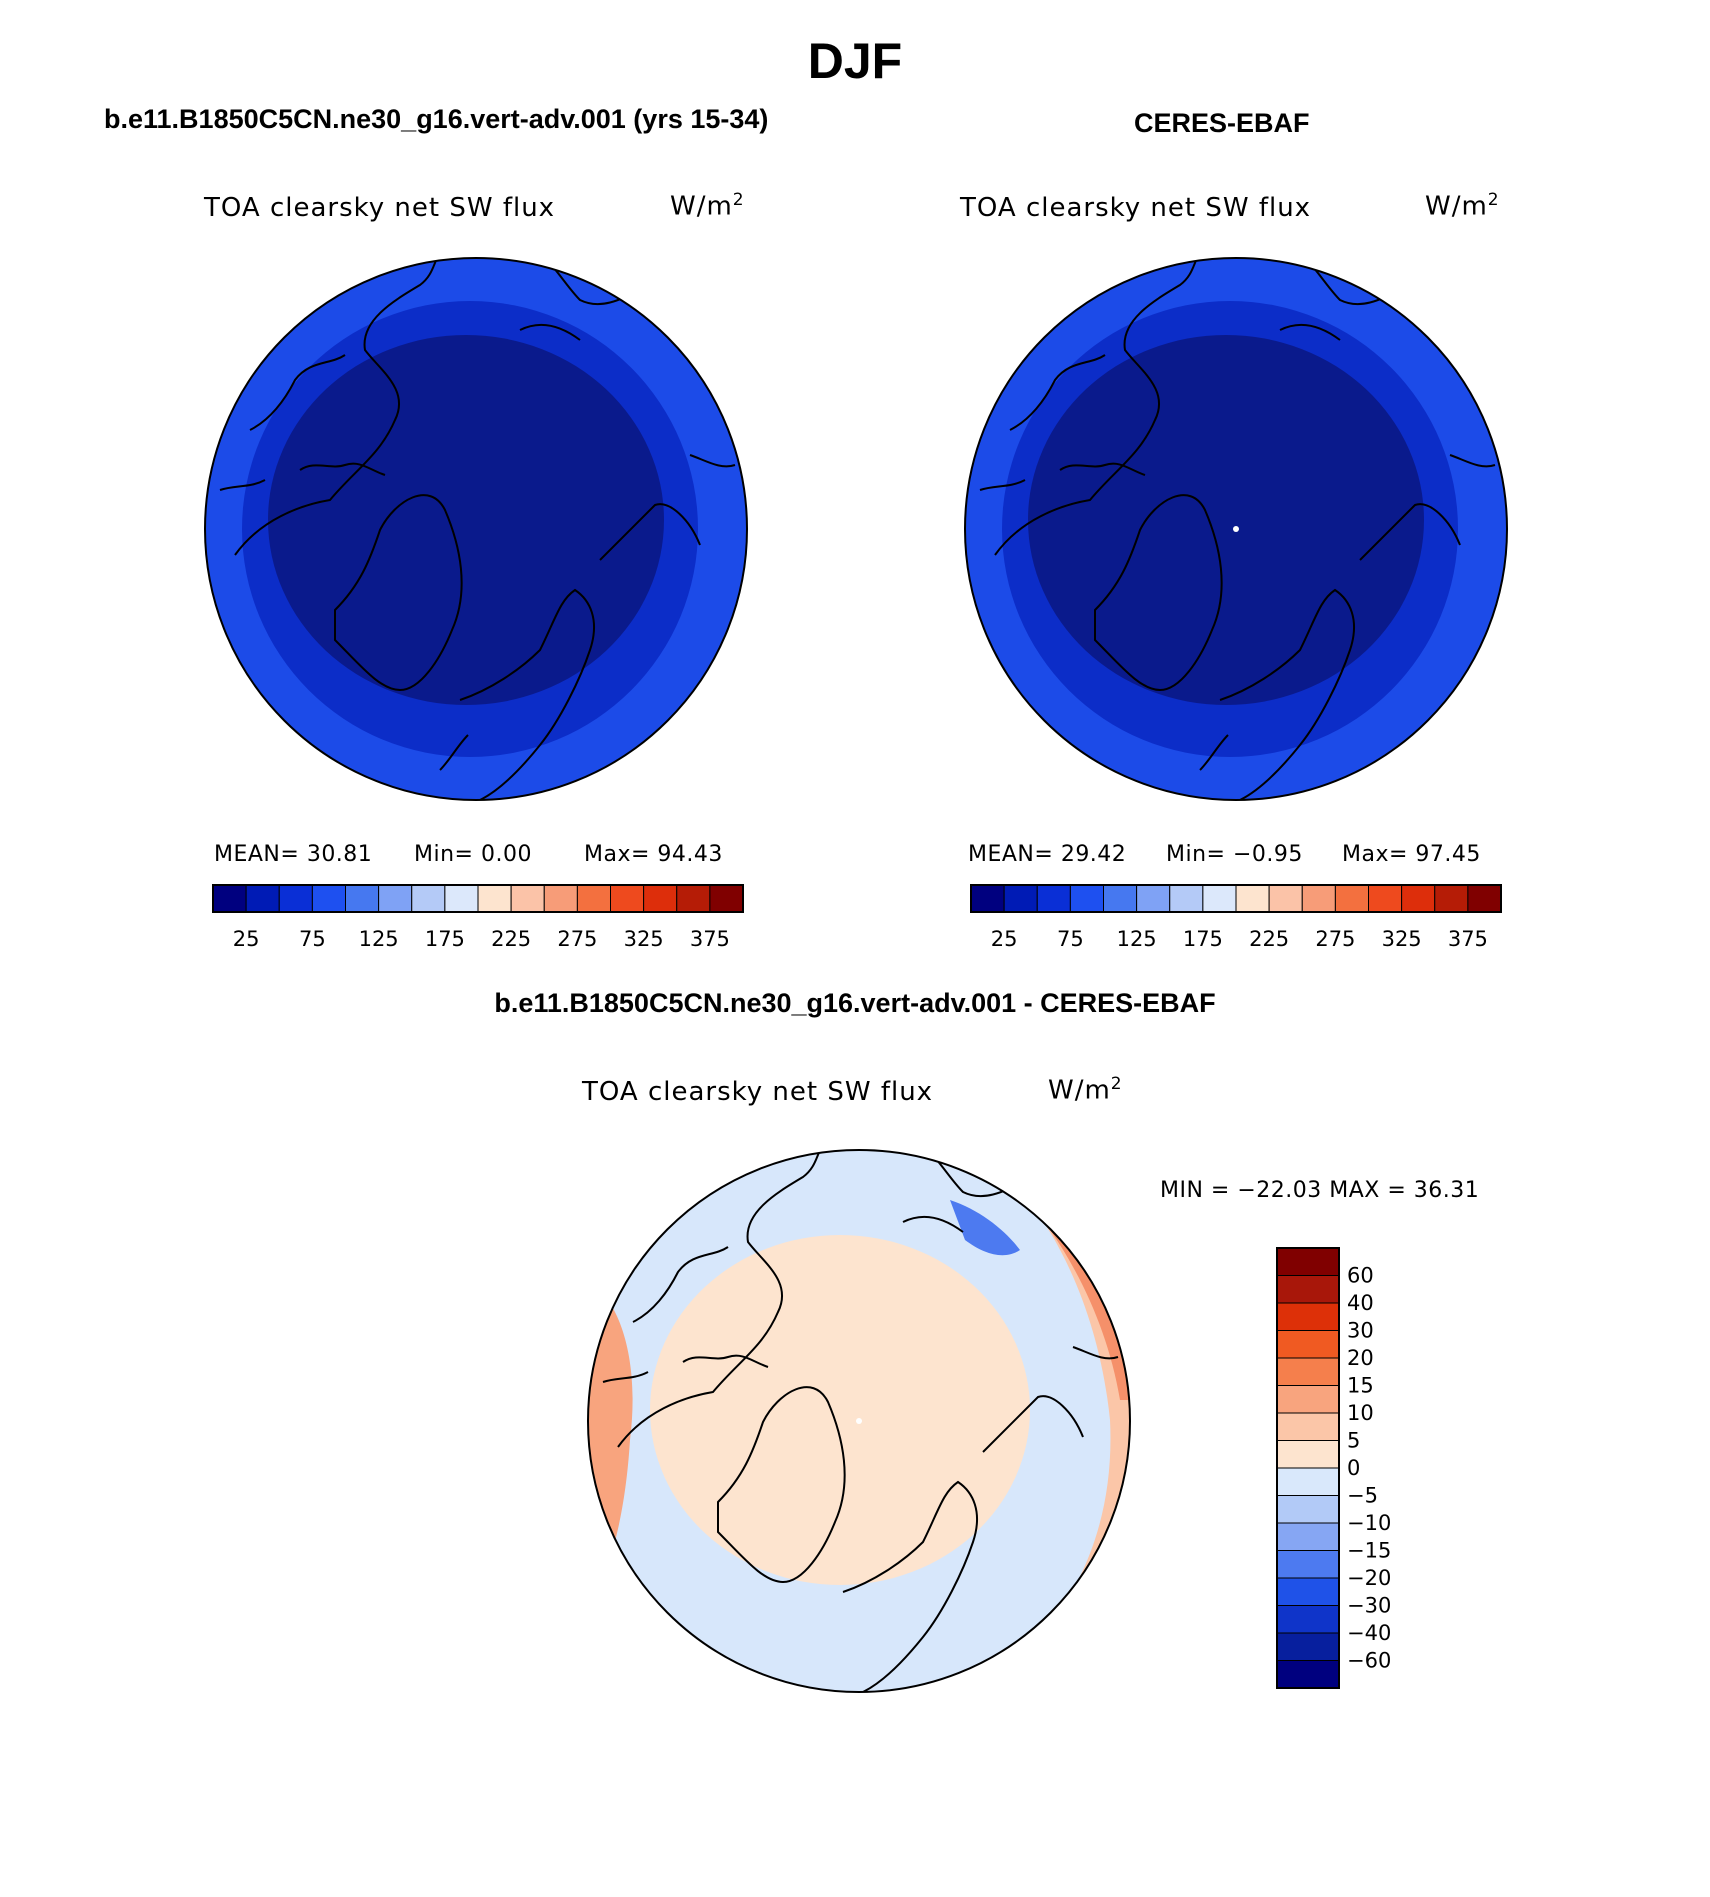  I want to click on colorbar-difference-tick-label: −60, so click(1369, 1661).